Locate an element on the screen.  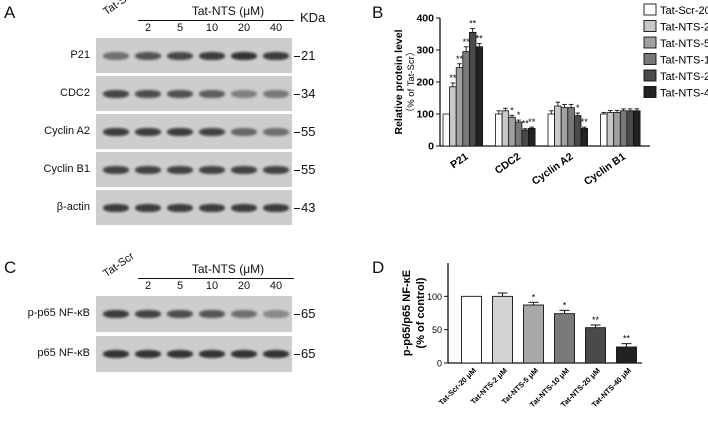
blot-label: P21 is located at coordinates (80, 54).